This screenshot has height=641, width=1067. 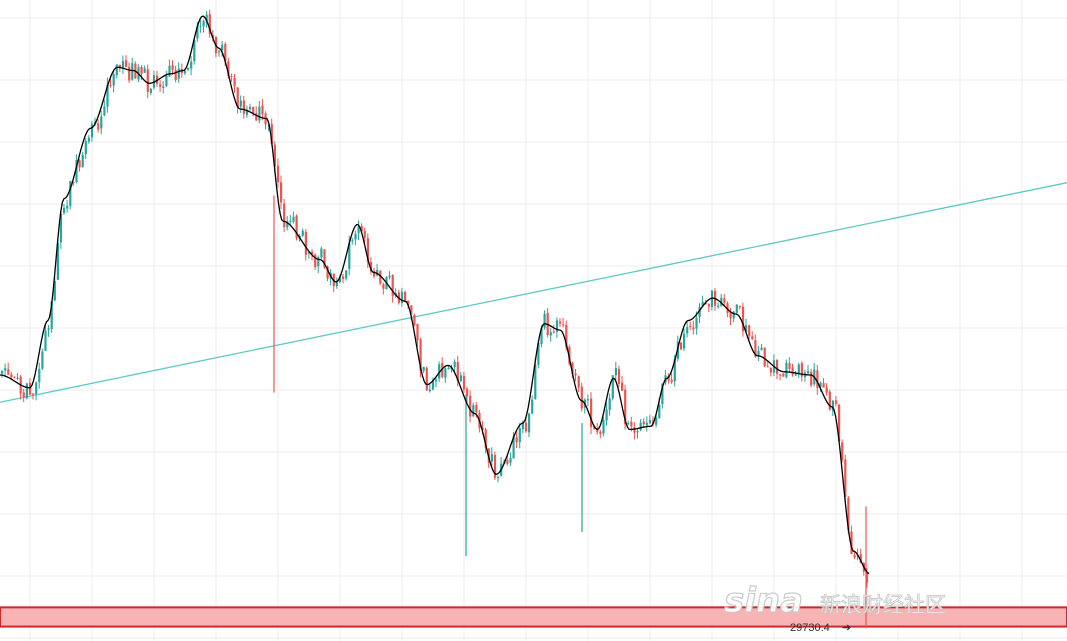 I want to click on watermark: sina 新浪财经社区, so click(x=834, y=600).